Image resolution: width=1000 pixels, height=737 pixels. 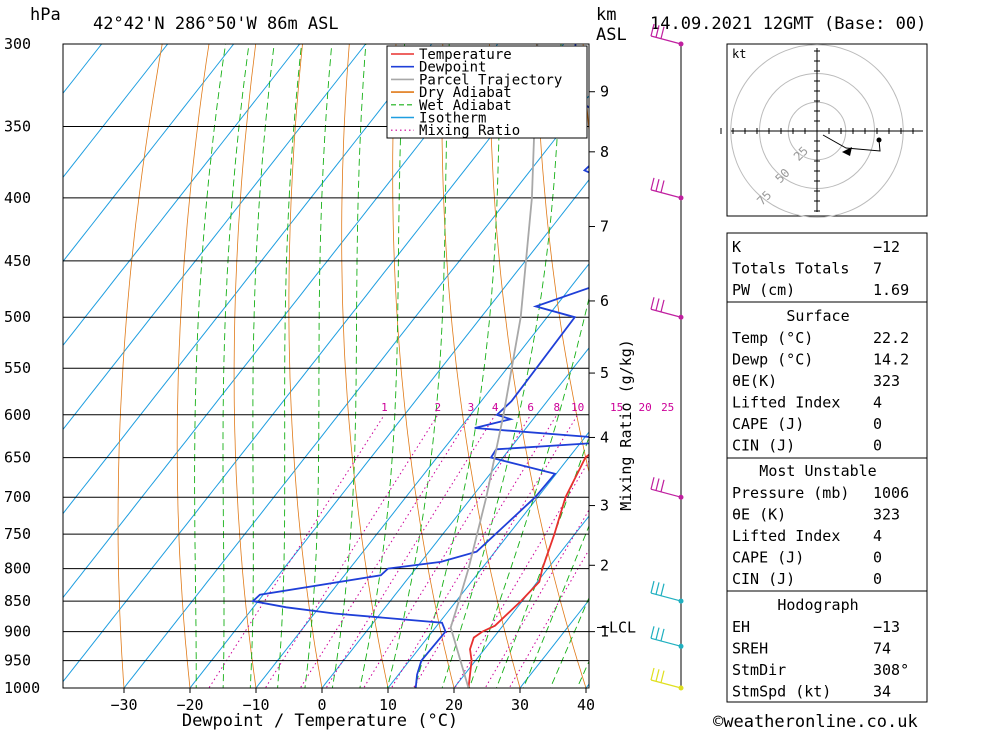 What do you see at coordinates (17, 661) in the screenshot?
I see `pressure-tick-label: 950` at bounding box center [17, 661].